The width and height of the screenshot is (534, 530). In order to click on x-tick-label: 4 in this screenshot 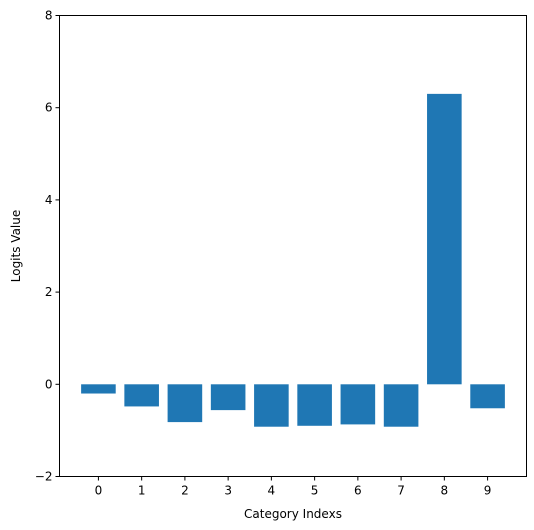, I will do `click(272, 491)`.